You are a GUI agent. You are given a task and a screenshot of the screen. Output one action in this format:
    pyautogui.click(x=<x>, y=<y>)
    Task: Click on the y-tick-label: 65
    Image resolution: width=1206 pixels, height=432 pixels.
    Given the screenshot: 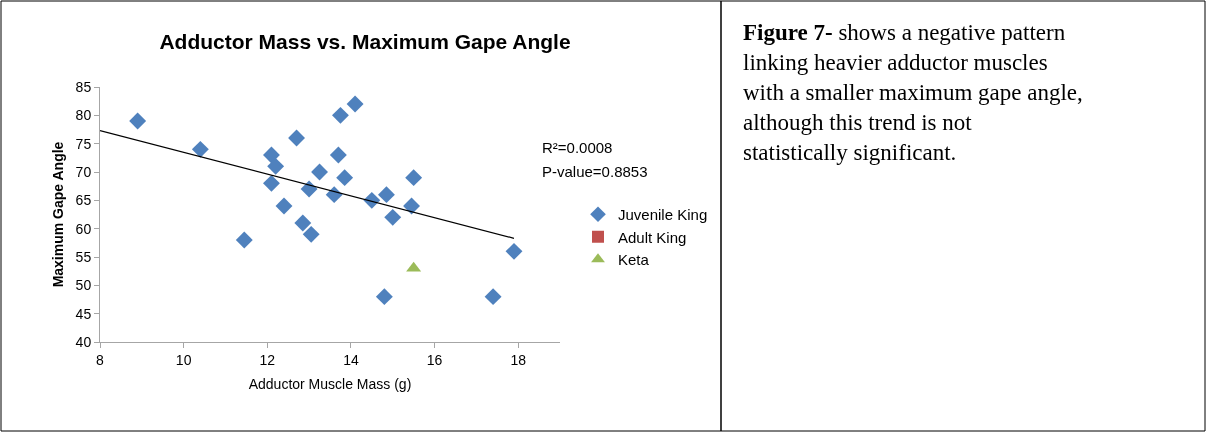 What is the action you would take?
    pyautogui.click(x=83, y=200)
    